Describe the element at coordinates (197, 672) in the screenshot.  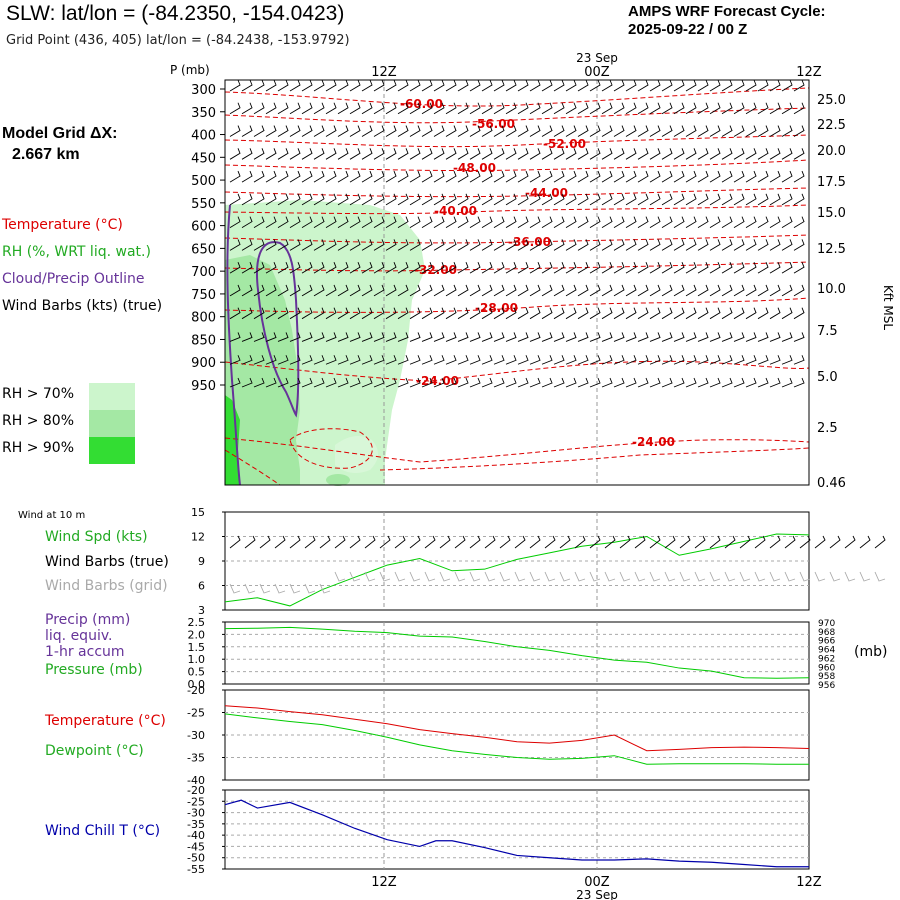
I see `precip-tick-label: 0.5` at that location.